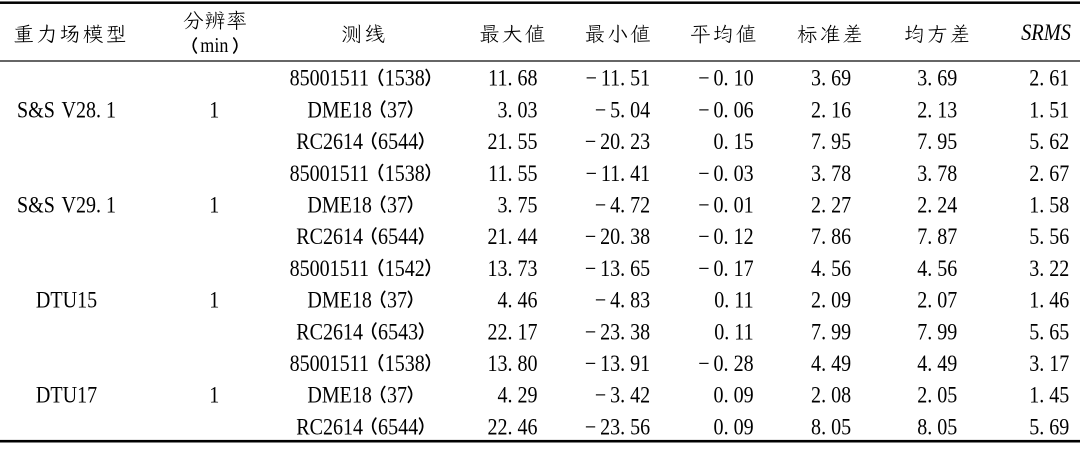 The width and height of the screenshot is (1080, 453). I want to click on svg-text: 4. 46, so click(517, 300).